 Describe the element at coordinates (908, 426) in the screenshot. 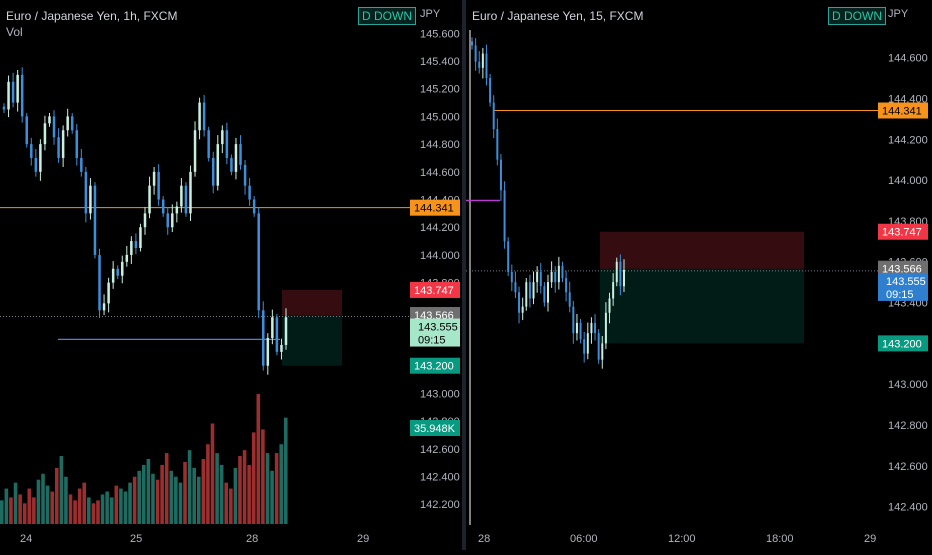

I see `y-tick-label: 142.800` at that location.